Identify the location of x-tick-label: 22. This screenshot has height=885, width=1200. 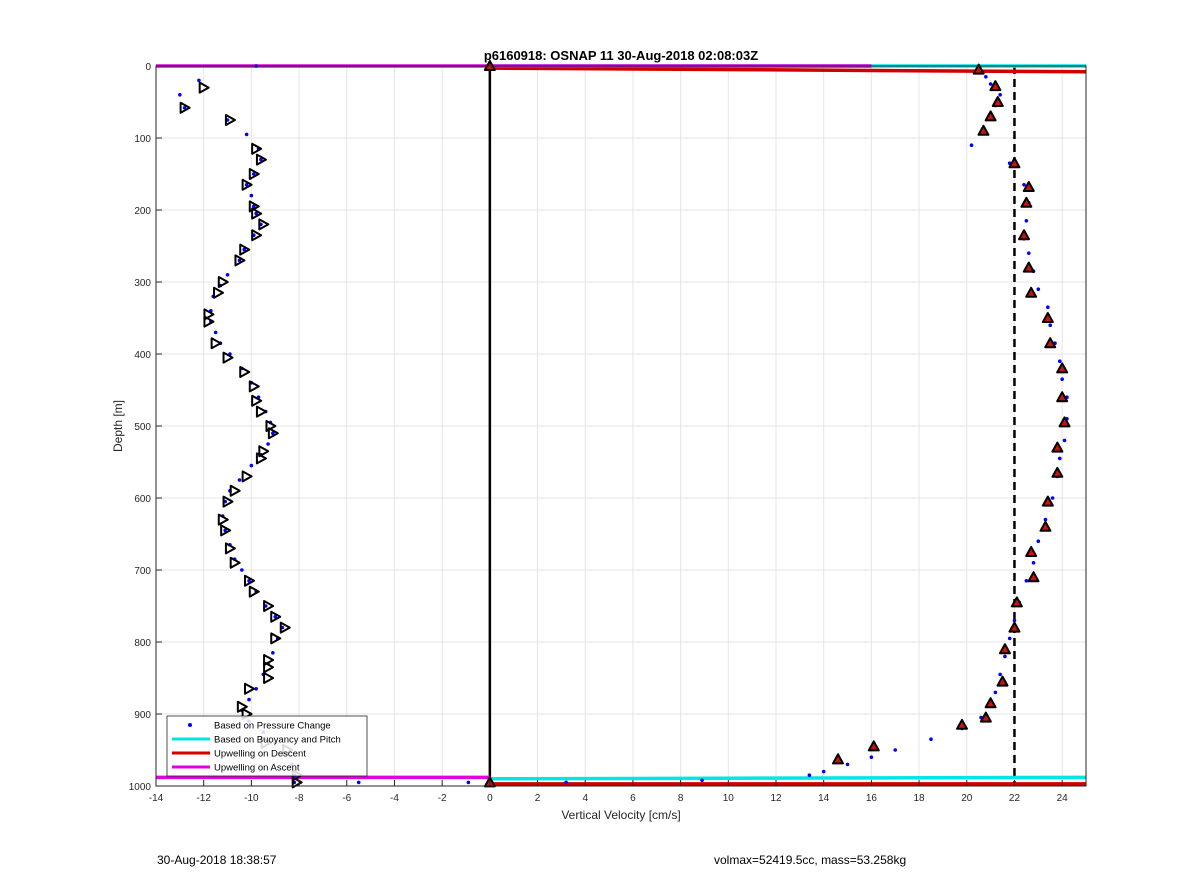
(1015, 798).